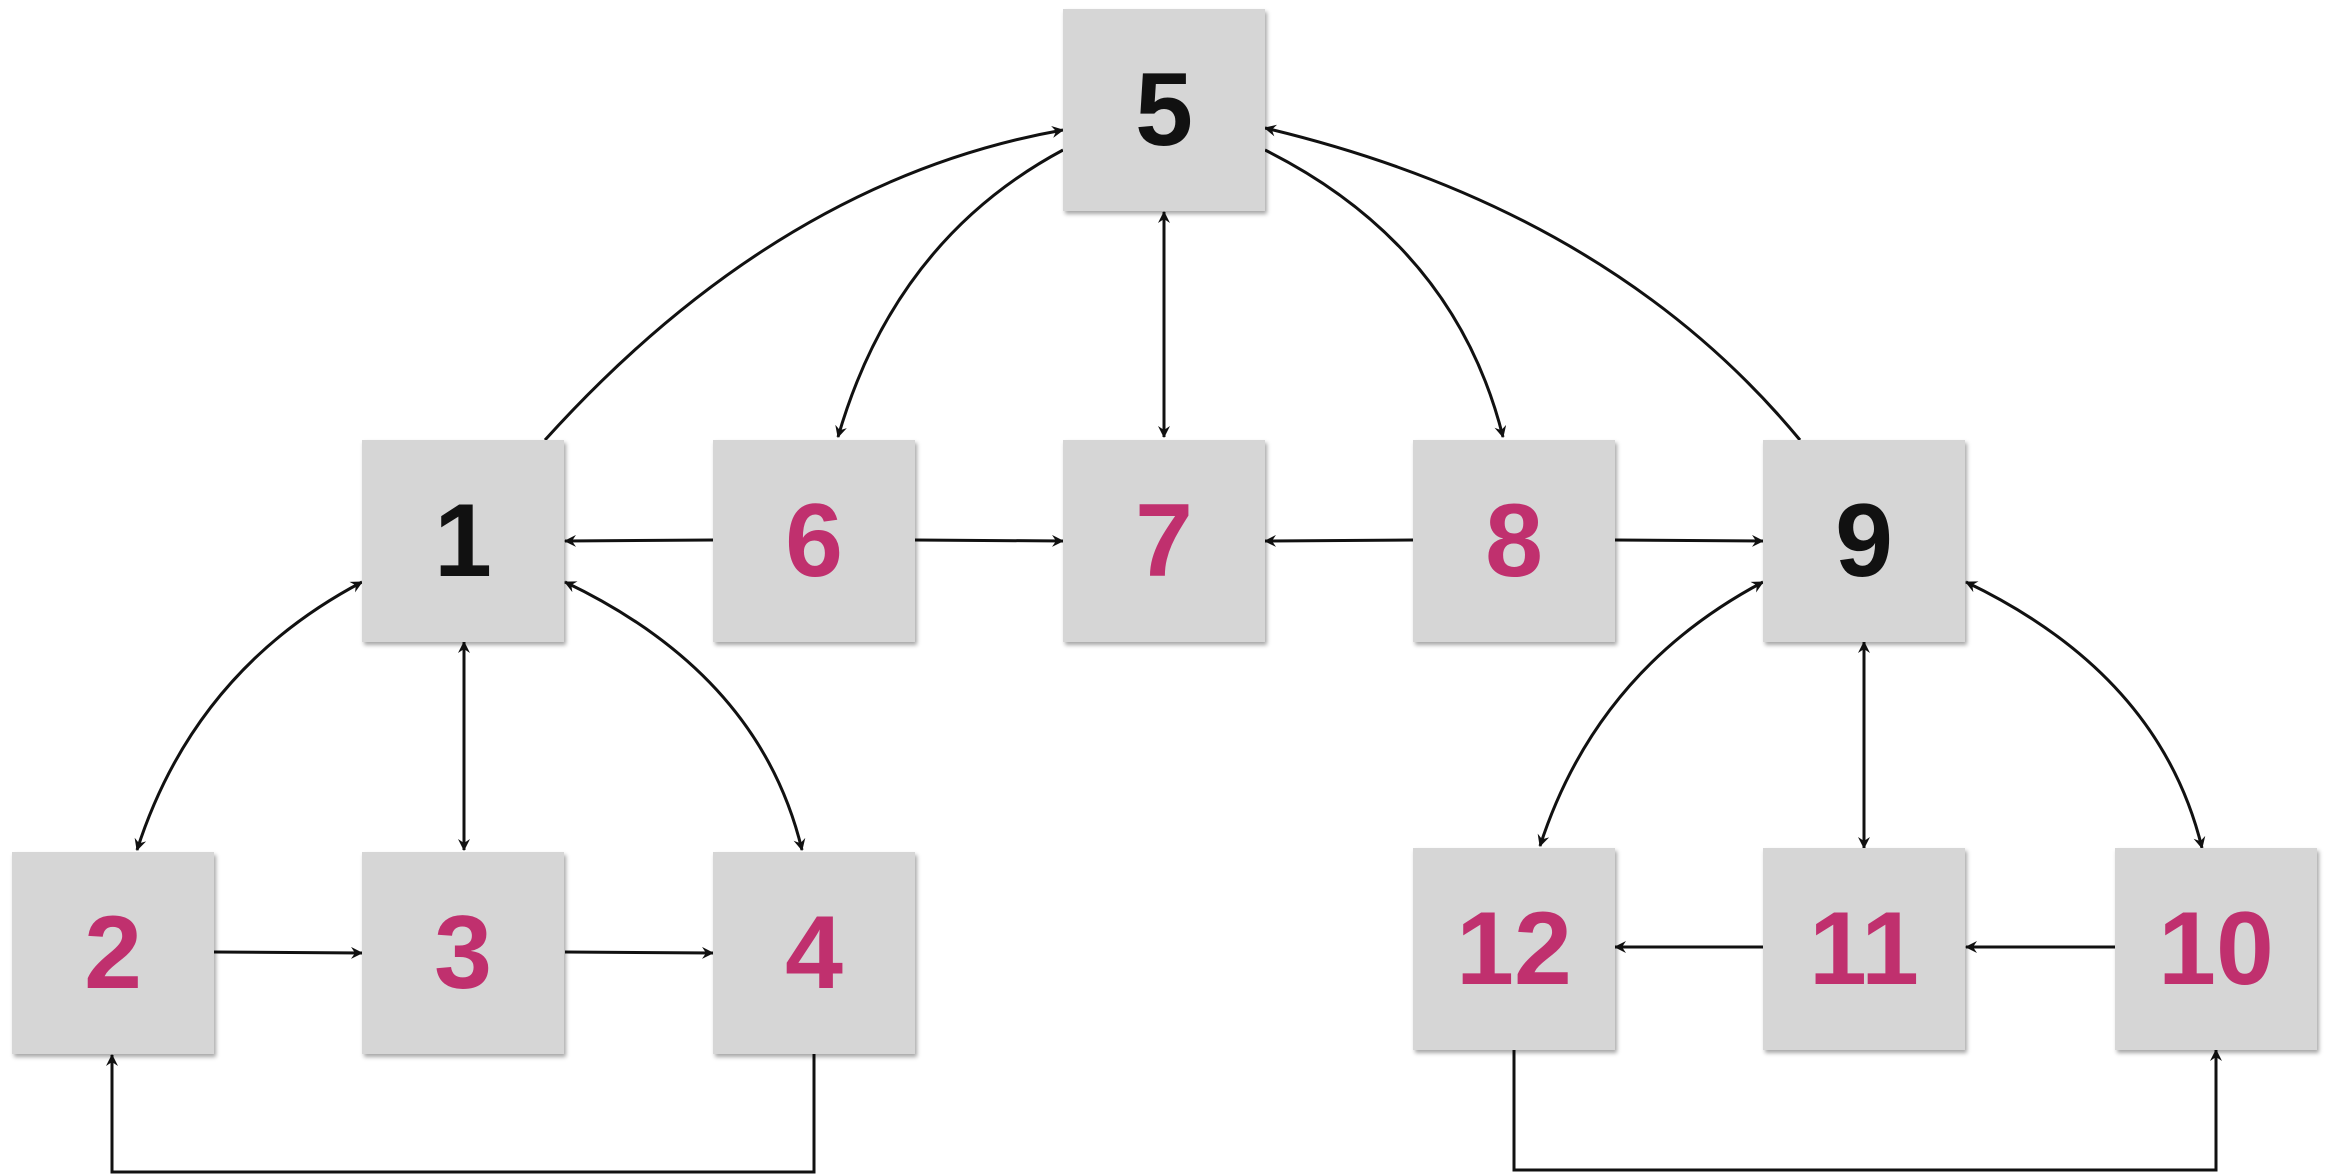 This screenshot has height=1176, width=2328. I want to click on node-3: 3, so click(463, 953).